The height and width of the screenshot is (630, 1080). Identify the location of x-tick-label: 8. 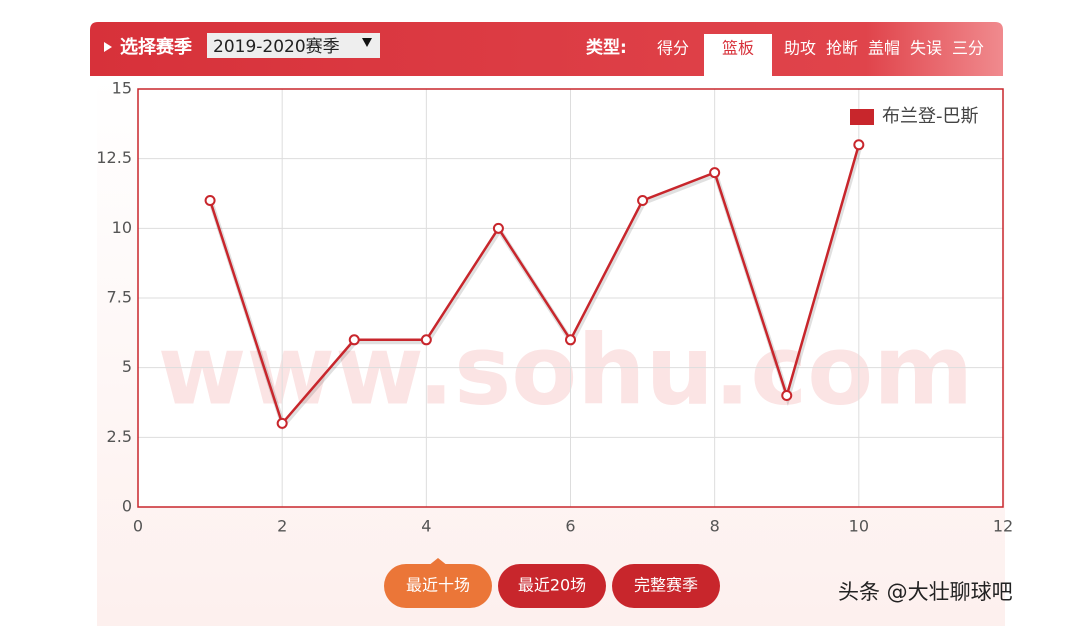
(715, 526).